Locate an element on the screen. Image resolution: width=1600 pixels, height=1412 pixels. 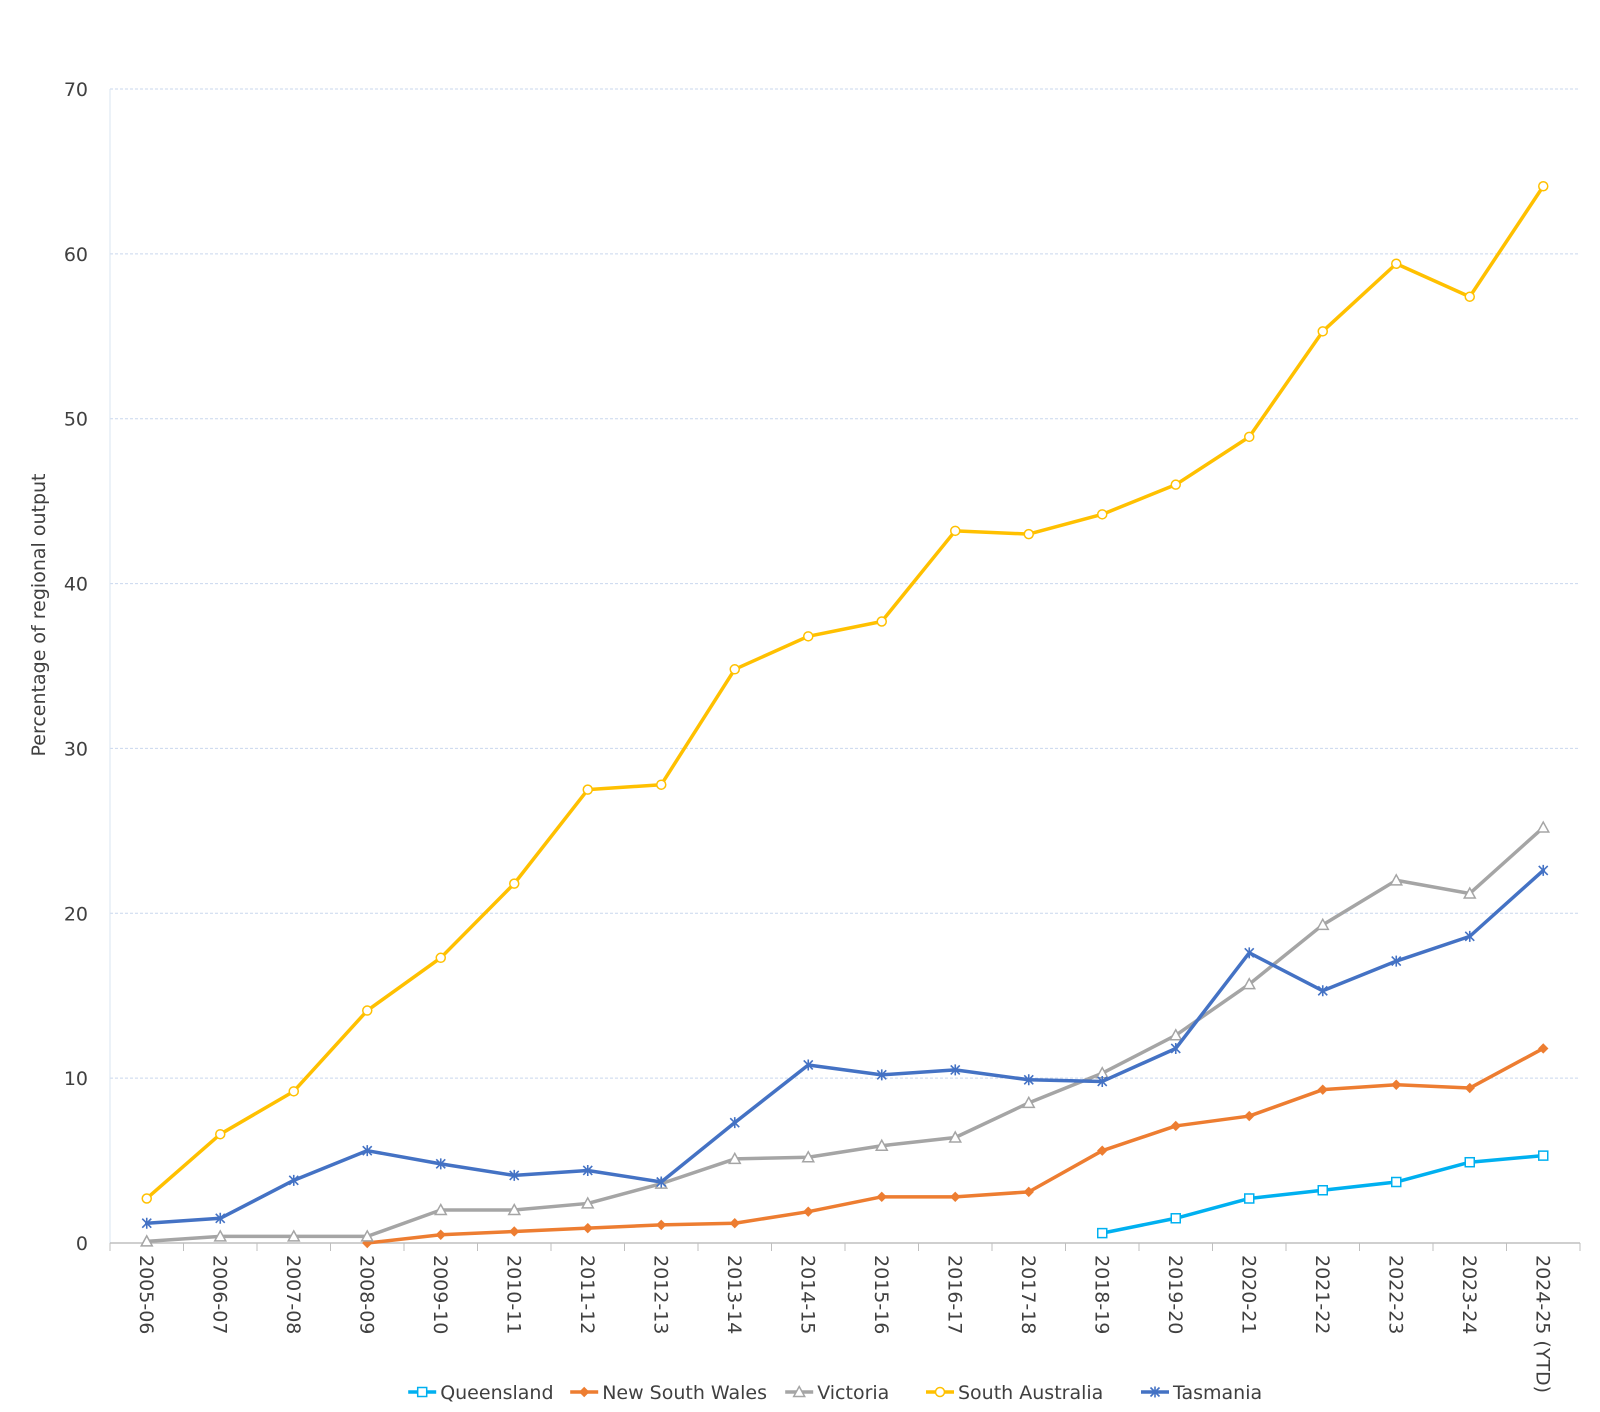
y-axis-ticks: 0 10 20 30 40 50 60 70 is located at coordinates (76, 667).